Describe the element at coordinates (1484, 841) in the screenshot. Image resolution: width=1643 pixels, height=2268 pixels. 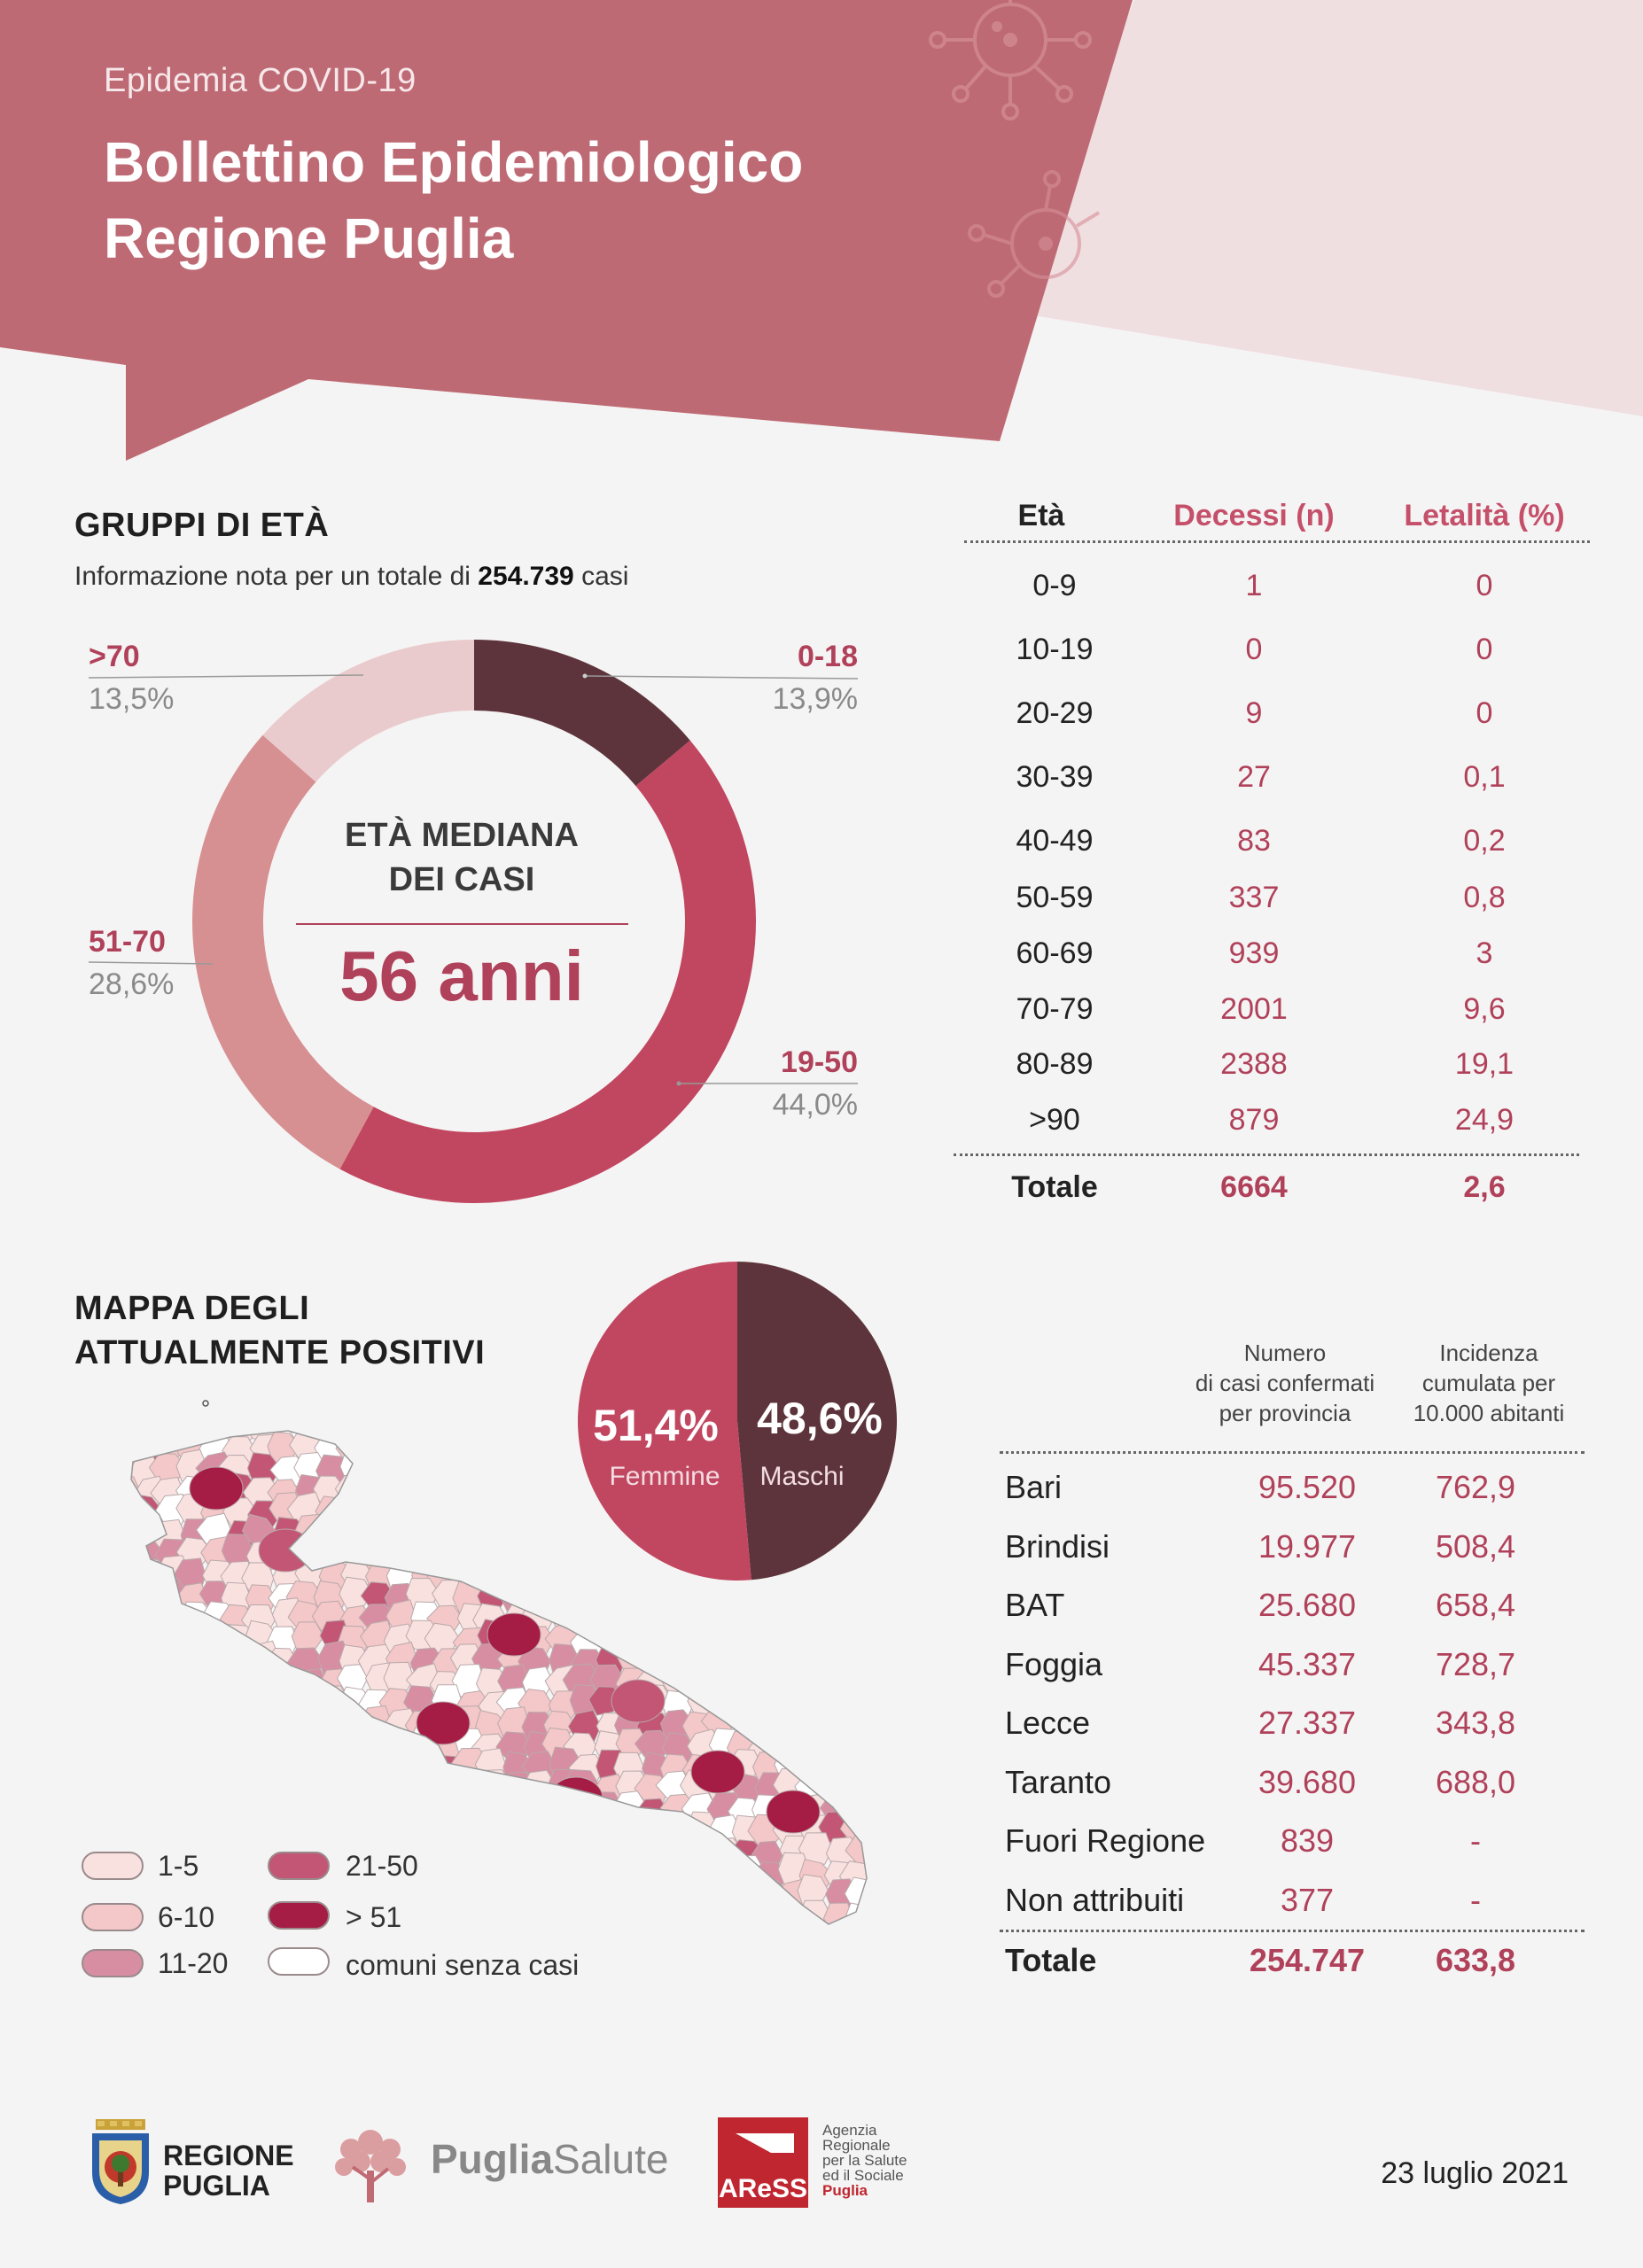
I see `lethality-cell: 0,2` at that location.